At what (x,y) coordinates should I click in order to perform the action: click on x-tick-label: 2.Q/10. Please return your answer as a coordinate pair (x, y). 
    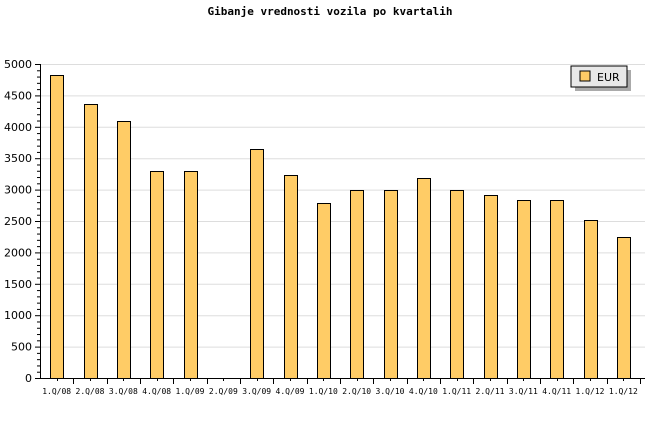
    Looking at the image, I should click on (356, 391).